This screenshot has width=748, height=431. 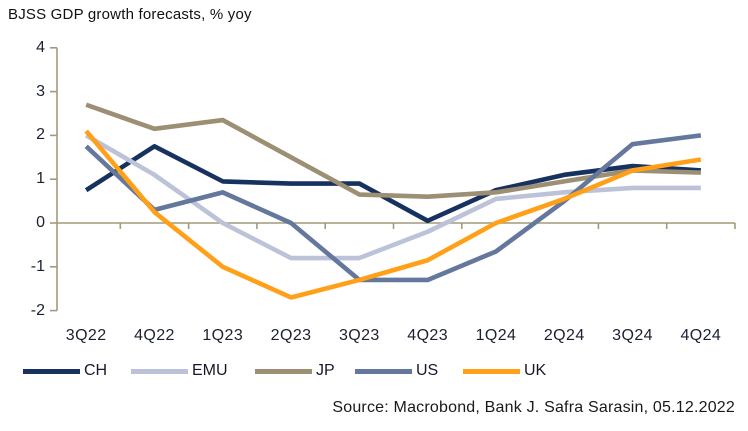 I want to click on y-axis-label: 0, so click(x=40, y=222).